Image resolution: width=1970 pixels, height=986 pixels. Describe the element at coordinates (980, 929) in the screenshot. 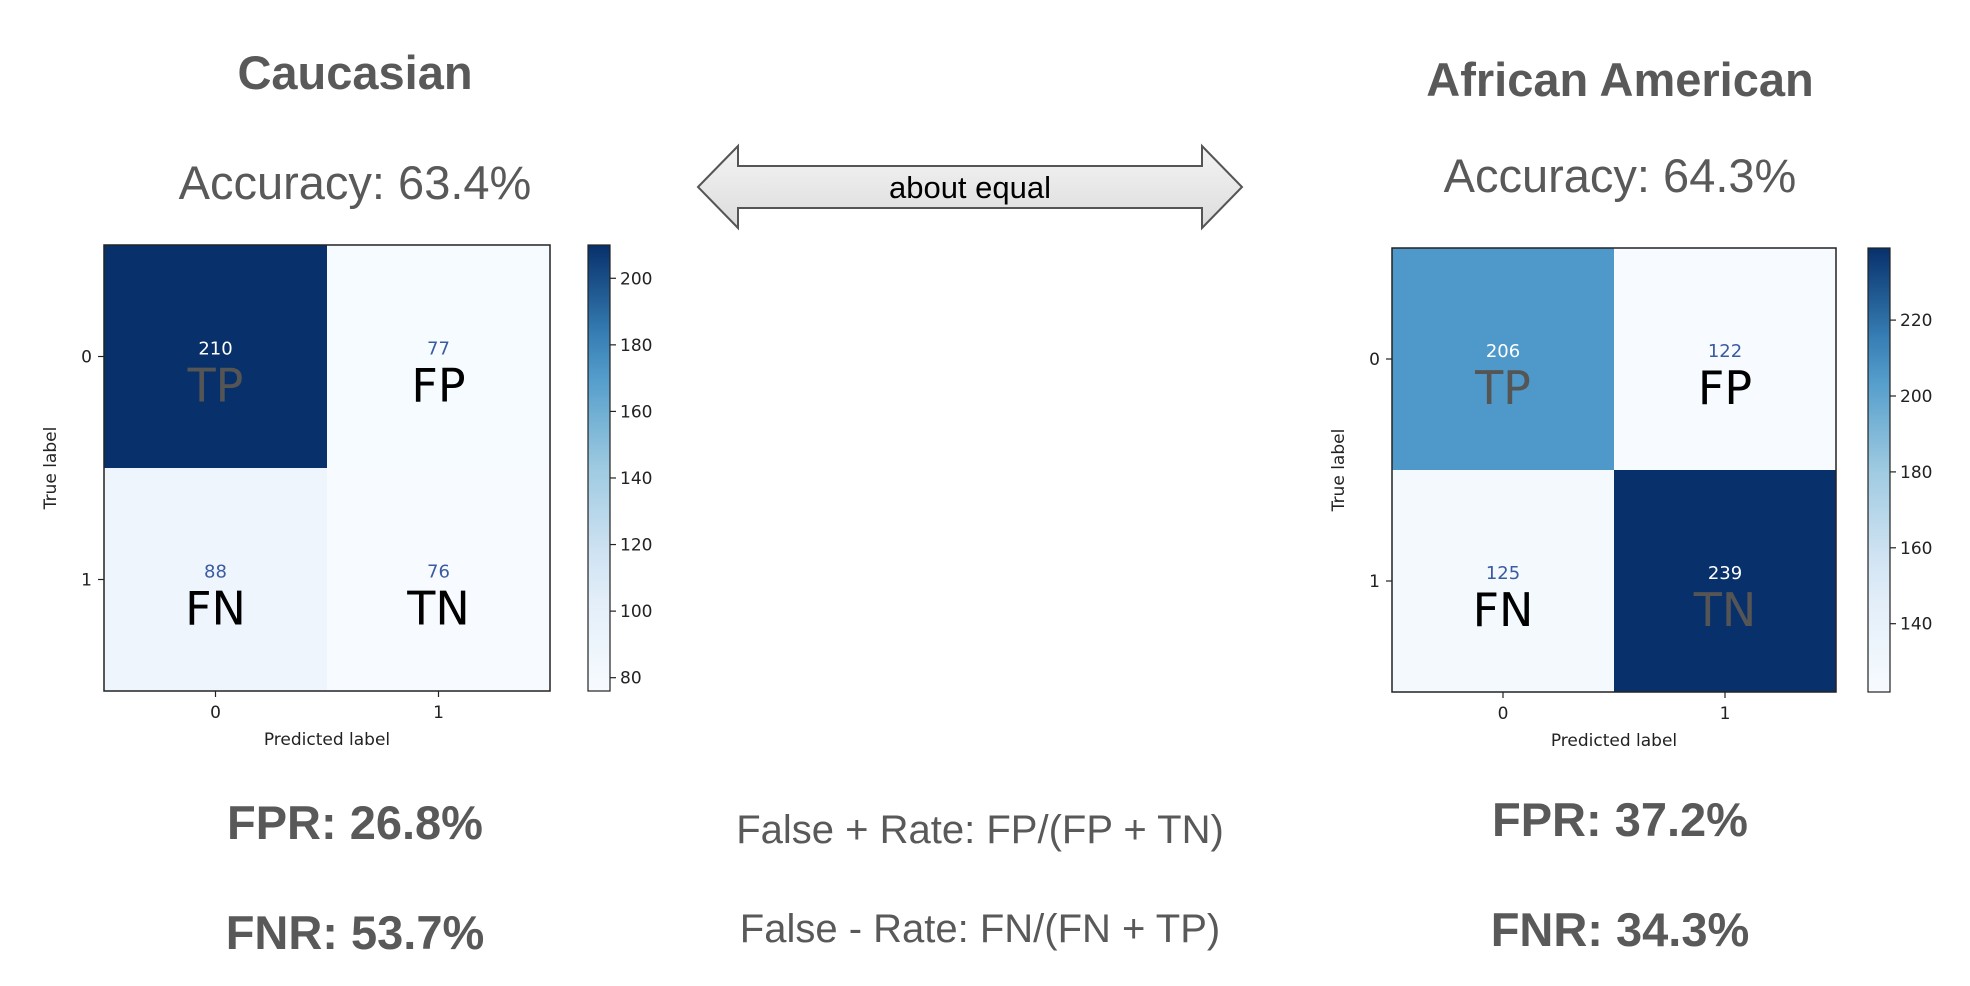

I see `formula-fnr: False - Rate: FN/(FN + TP)` at that location.